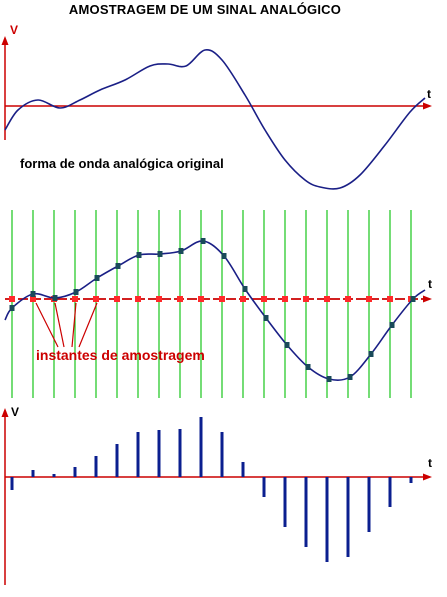 This screenshot has width=447, height=597. I want to click on sampling-caption: instantes de amostragem, so click(120, 355).